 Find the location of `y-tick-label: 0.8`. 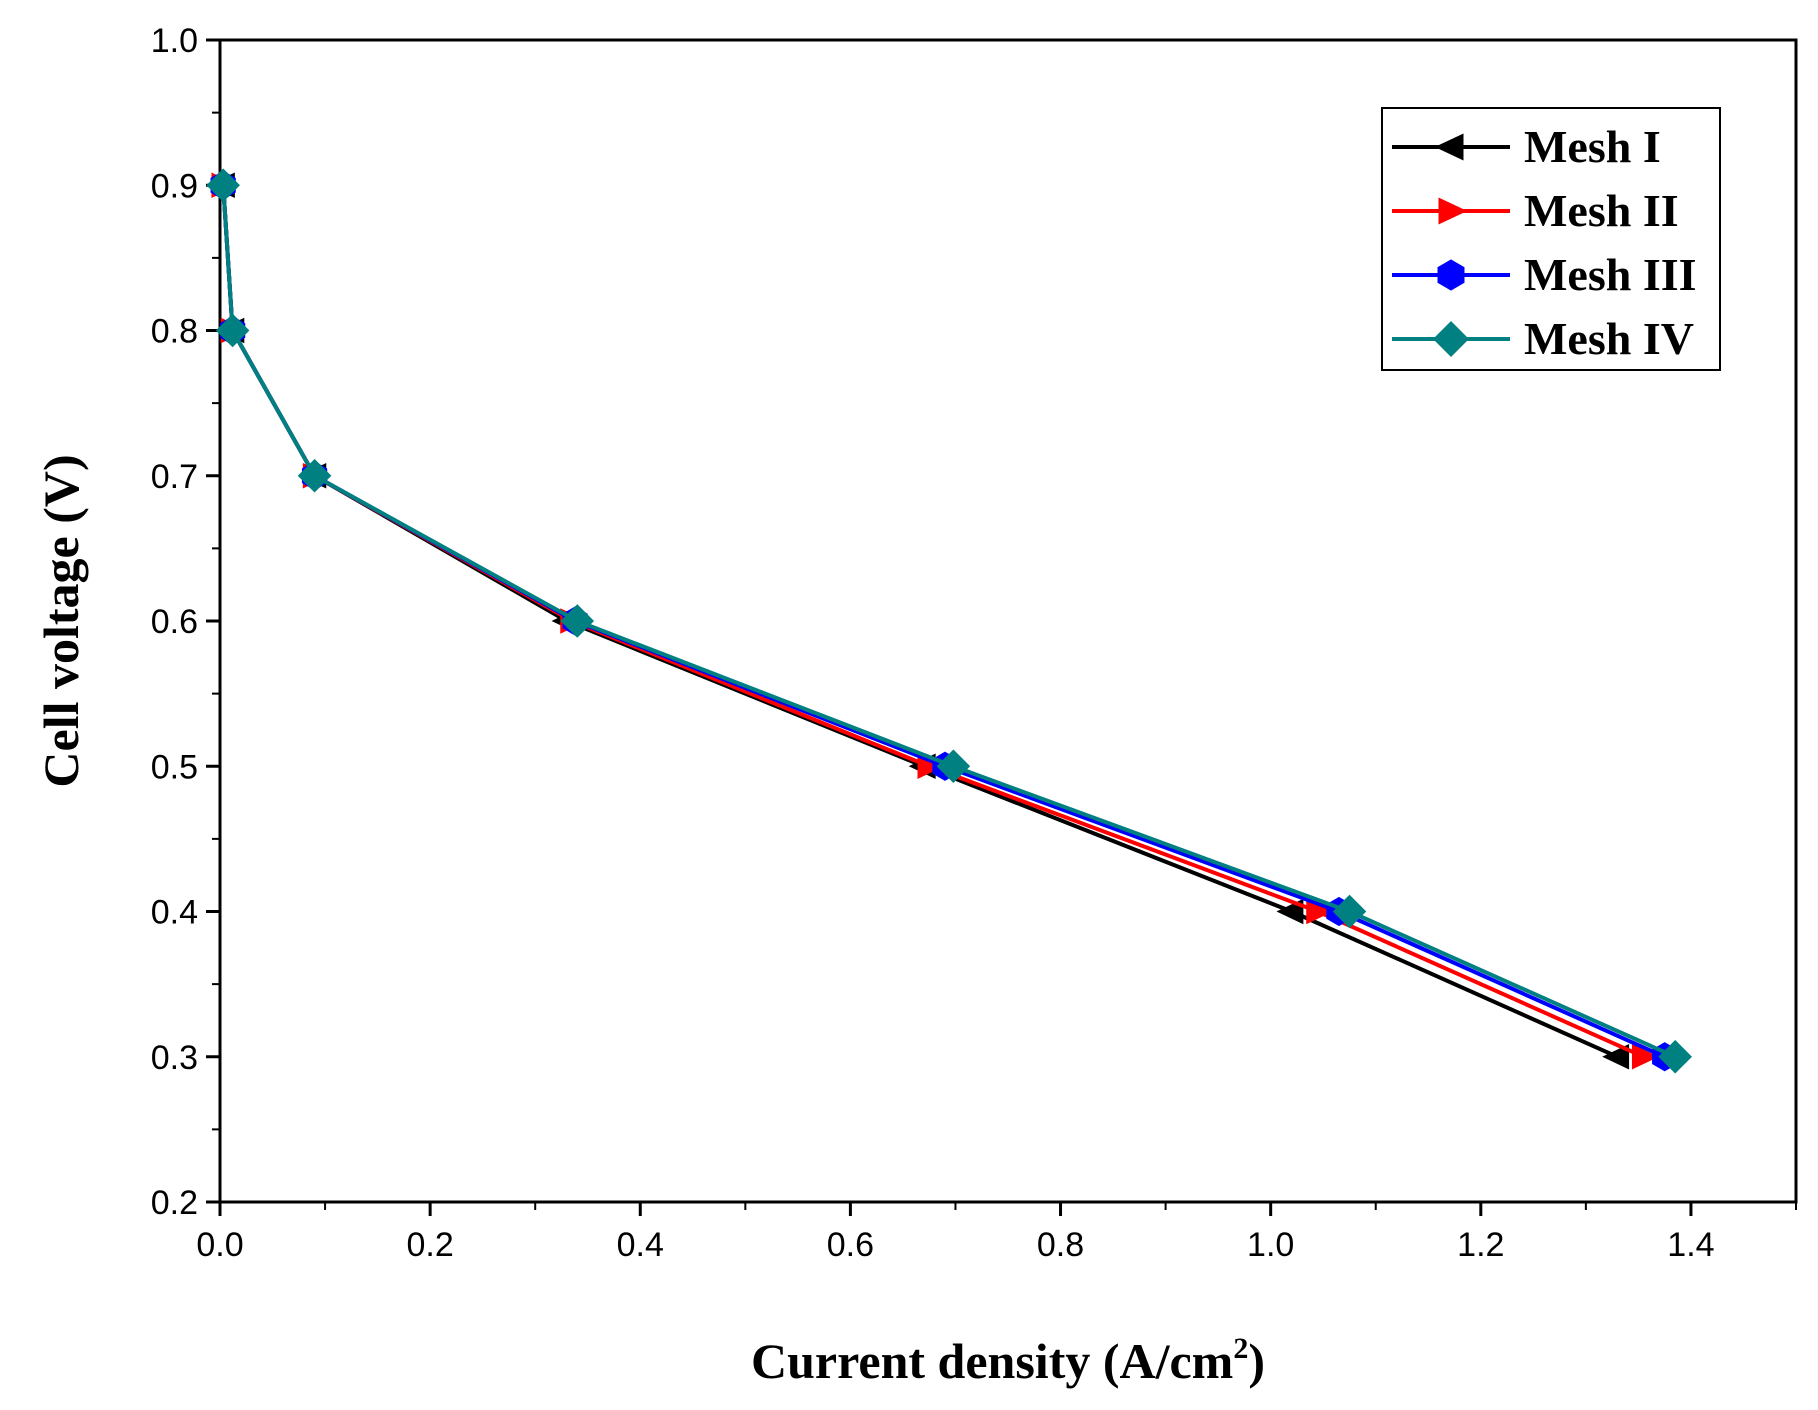

y-tick-label: 0.8 is located at coordinates (174, 332).